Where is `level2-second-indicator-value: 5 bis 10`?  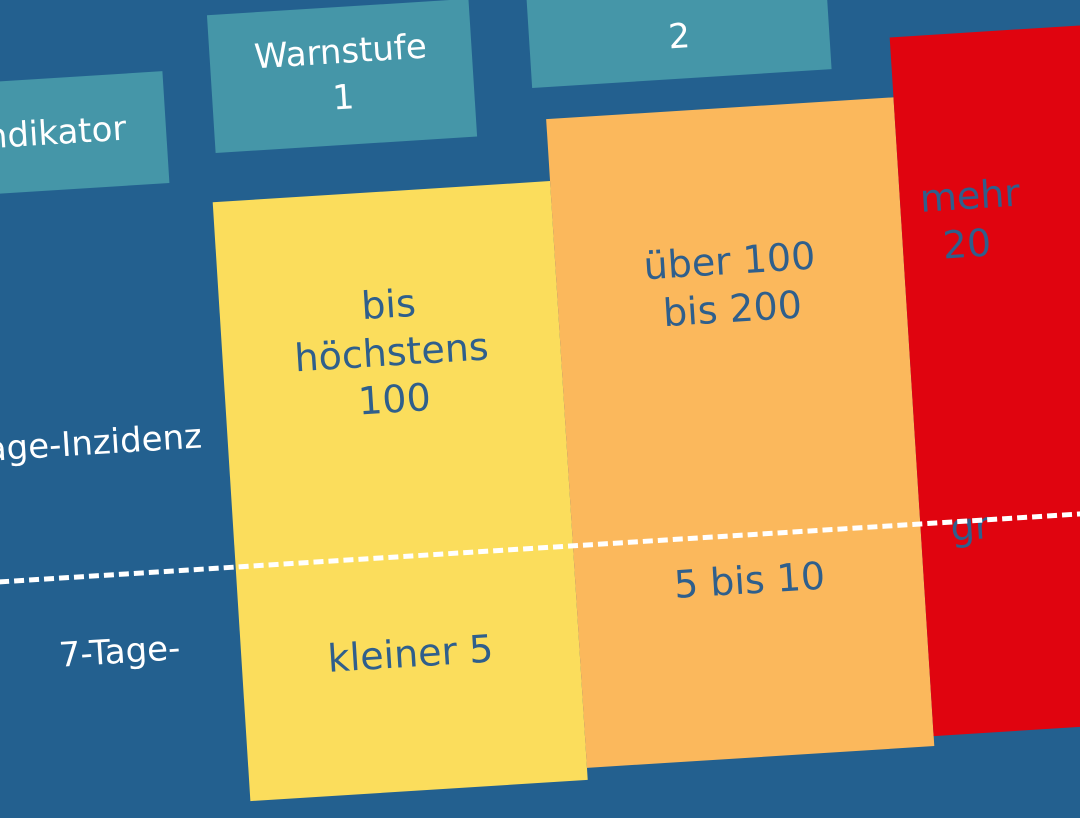 level2-second-indicator-value: 5 bis 10 is located at coordinates (749, 580).